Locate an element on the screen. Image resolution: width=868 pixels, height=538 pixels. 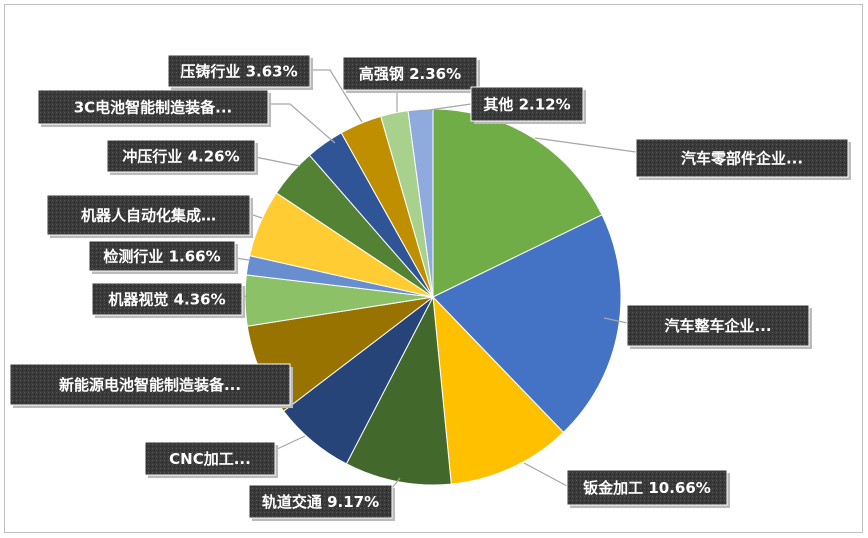
data-label: 其他 2.12% is located at coordinates (526, 105).